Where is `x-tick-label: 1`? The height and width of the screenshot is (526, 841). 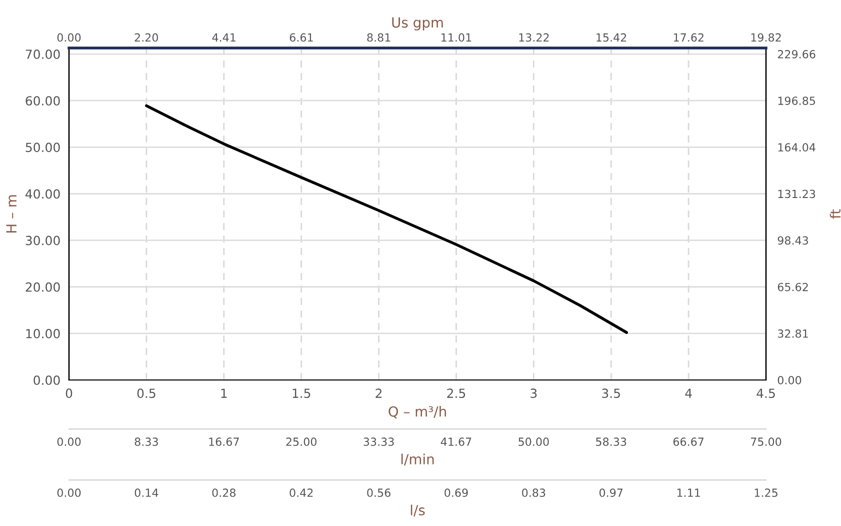
x-tick-label: 1 is located at coordinates (224, 393).